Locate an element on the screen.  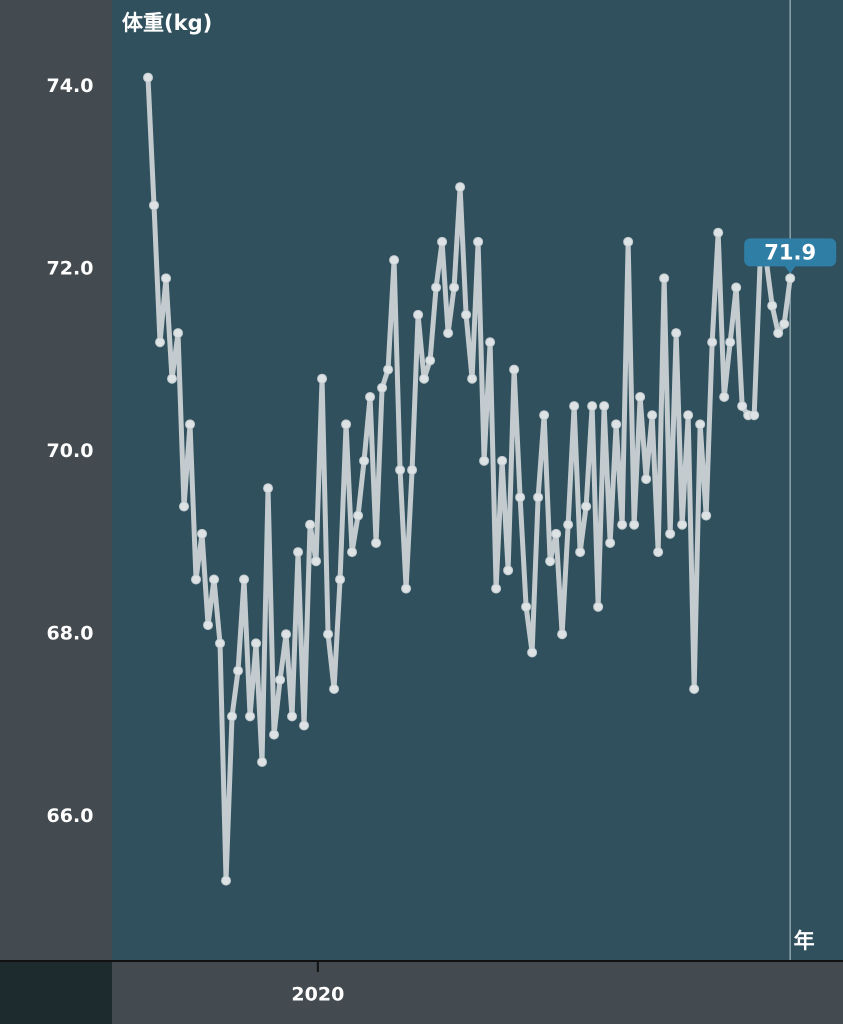
x-tick-label: 2020 is located at coordinates (317, 995).